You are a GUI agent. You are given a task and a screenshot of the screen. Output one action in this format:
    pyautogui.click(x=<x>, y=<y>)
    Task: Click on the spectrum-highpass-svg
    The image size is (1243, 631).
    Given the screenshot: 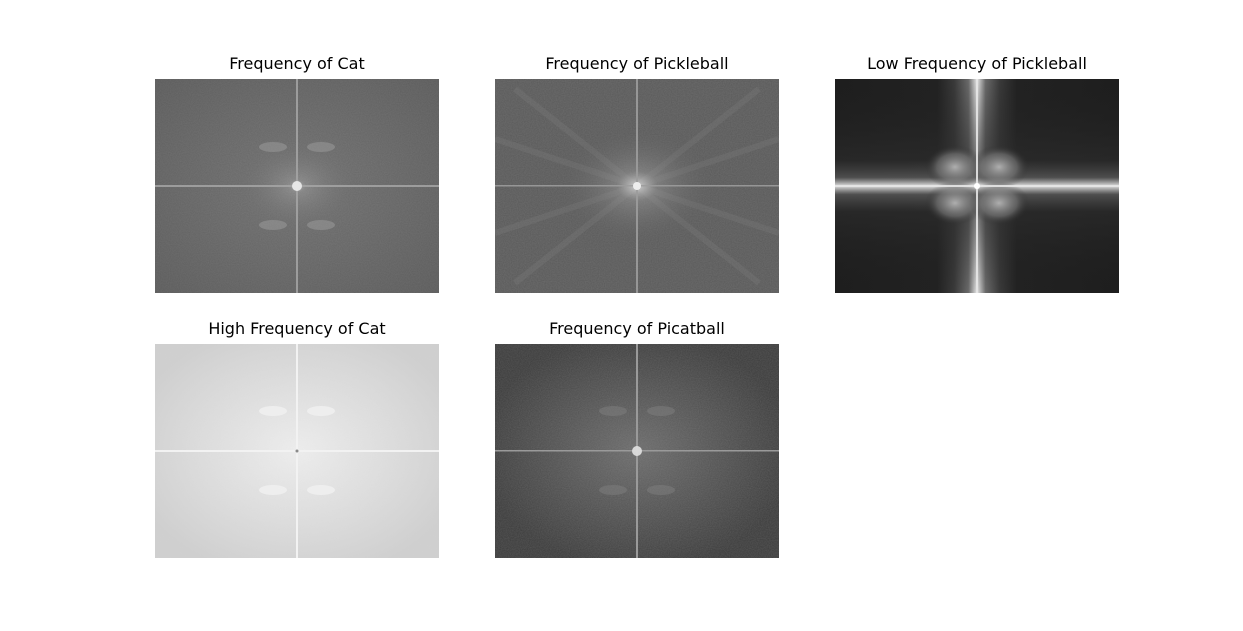 What is the action you would take?
    pyautogui.click(x=297, y=451)
    